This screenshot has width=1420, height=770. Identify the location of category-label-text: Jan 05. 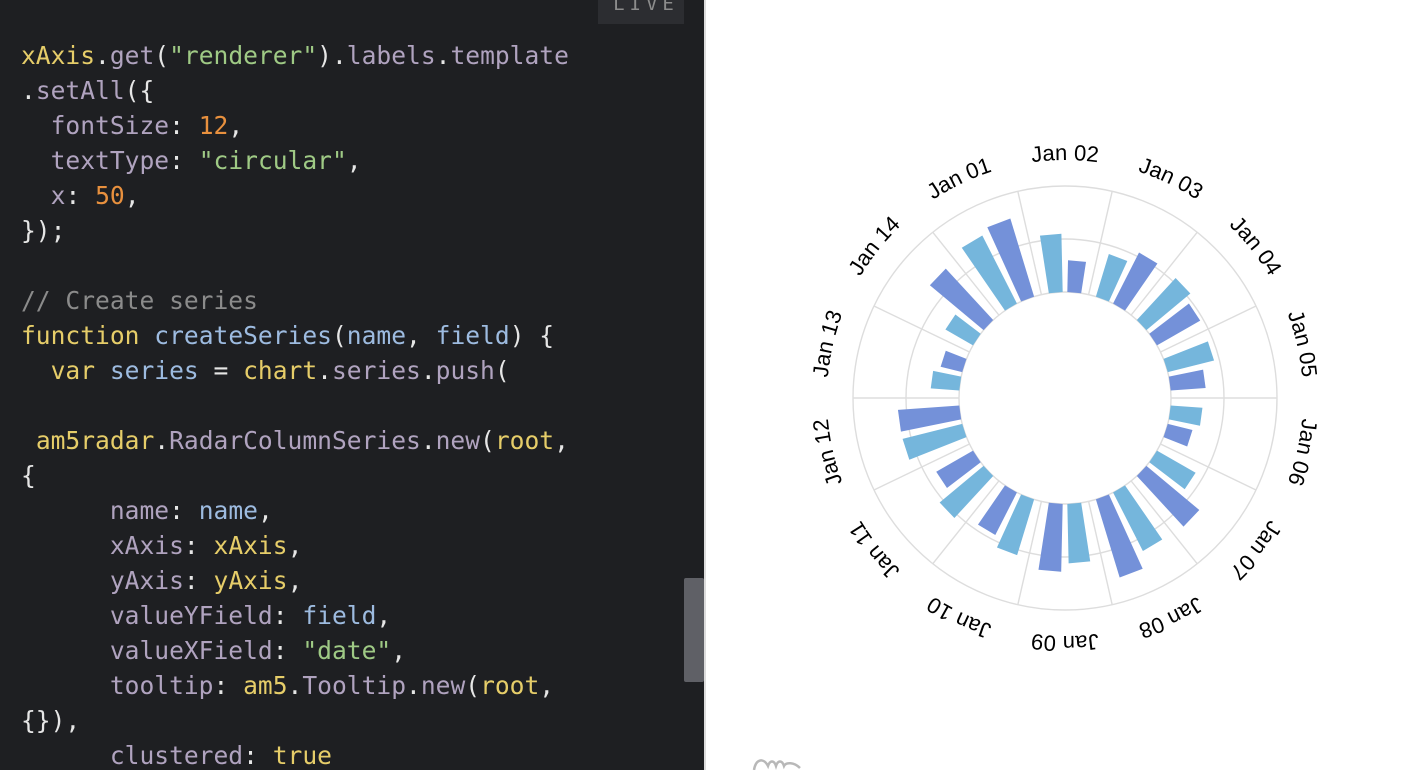
(1302, 343).